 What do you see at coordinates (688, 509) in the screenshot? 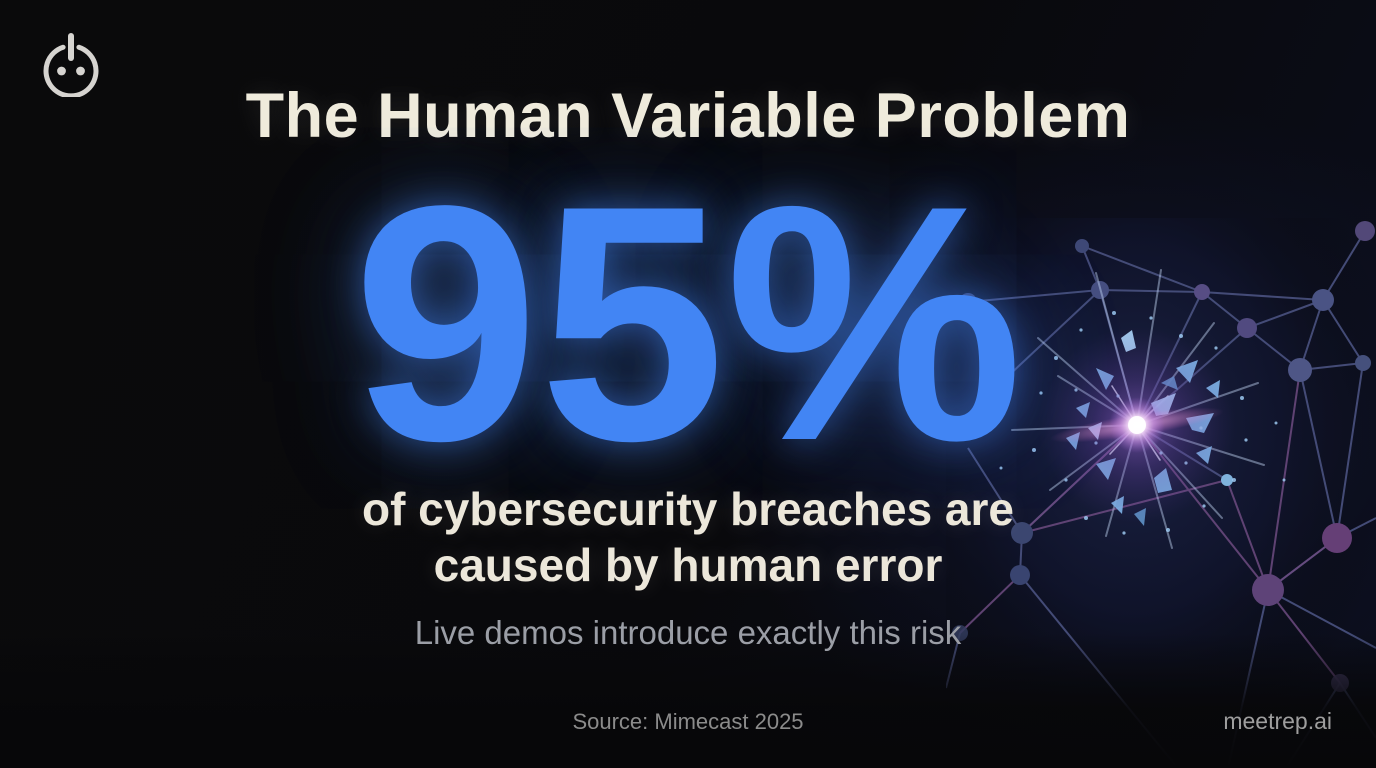
I see `stat-description-line1: of cybersecurity breaches are` at bounding box center [688, 509].